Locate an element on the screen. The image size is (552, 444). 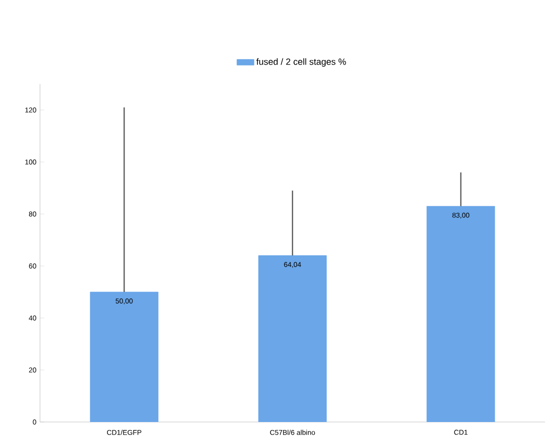
legend-label: fused / 2 cell stages % is located at coordinates (301, 62).